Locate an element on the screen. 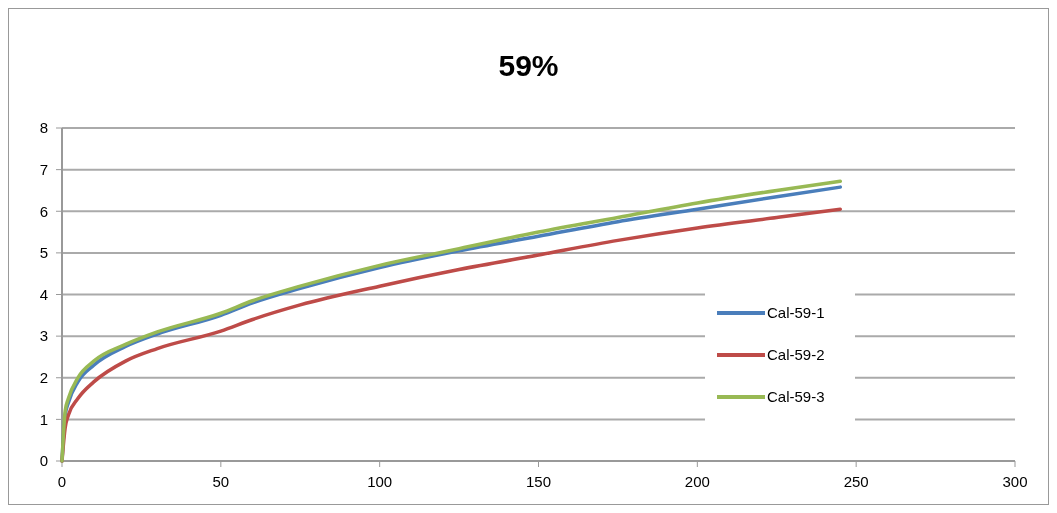 The height and width of the screenshot is (513, 1057). y-tick-label: 1 is located at coordinates (43, 419).